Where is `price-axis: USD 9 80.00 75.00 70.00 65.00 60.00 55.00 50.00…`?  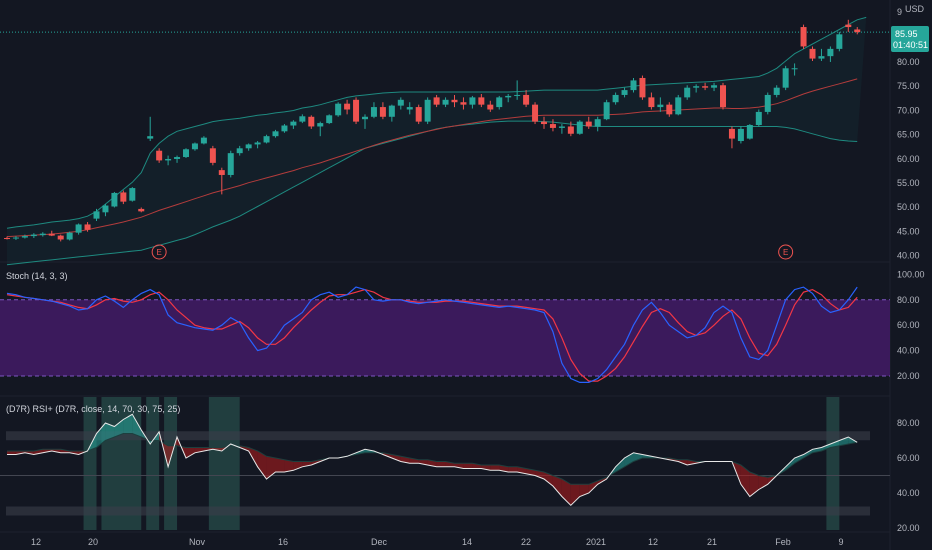
price-axis: USD 9 80.00 75.00 70.00 65.00 60.00 55.00 50.00… is located at coordinates (911, 132).